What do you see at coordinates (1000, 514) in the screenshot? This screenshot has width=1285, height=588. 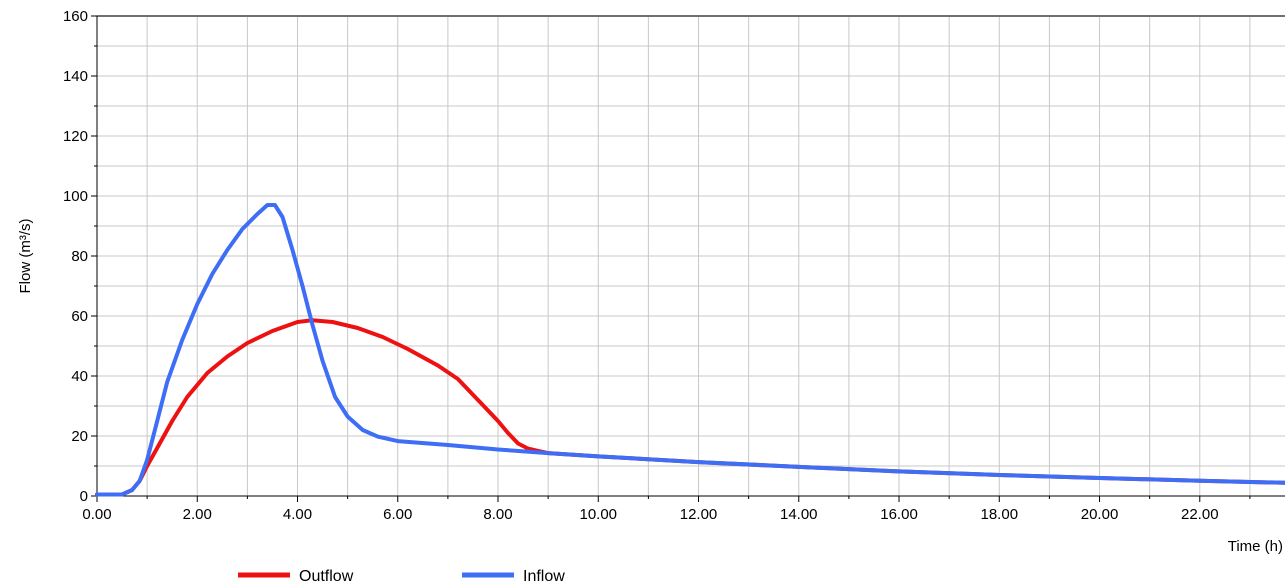 I see `x-tick-label: 18.00` at bounding box center [1000, 514].